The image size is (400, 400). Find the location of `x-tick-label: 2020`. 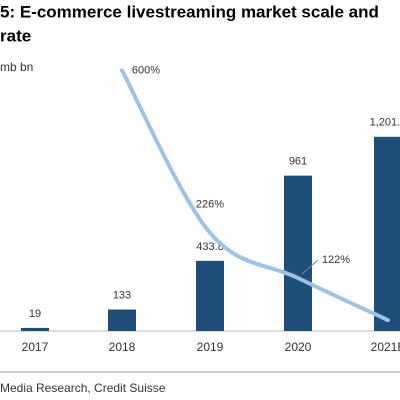

x-tick-label: 2020 is located at coordinates (298, 347).